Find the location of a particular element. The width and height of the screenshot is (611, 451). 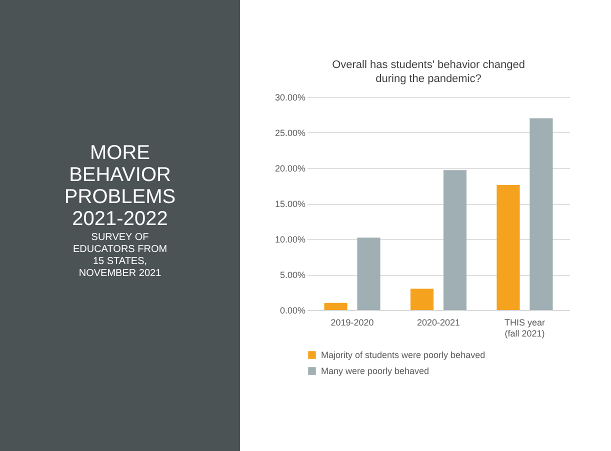

text: SURVEY OF EDUCATORS FROM 15 STATES, NOVEMBER 2021 is located at coordinates (120, 255).